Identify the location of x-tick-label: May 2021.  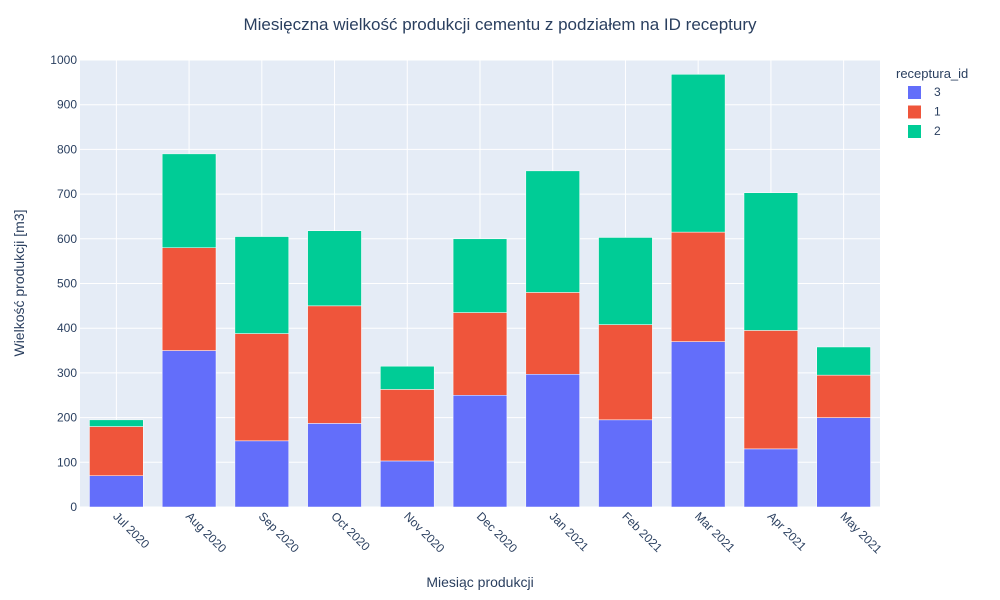
(861, 532).